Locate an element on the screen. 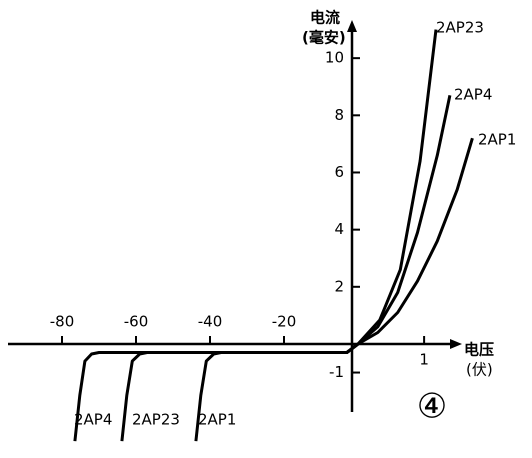  y-arrow is located at coordinates (352, 26).